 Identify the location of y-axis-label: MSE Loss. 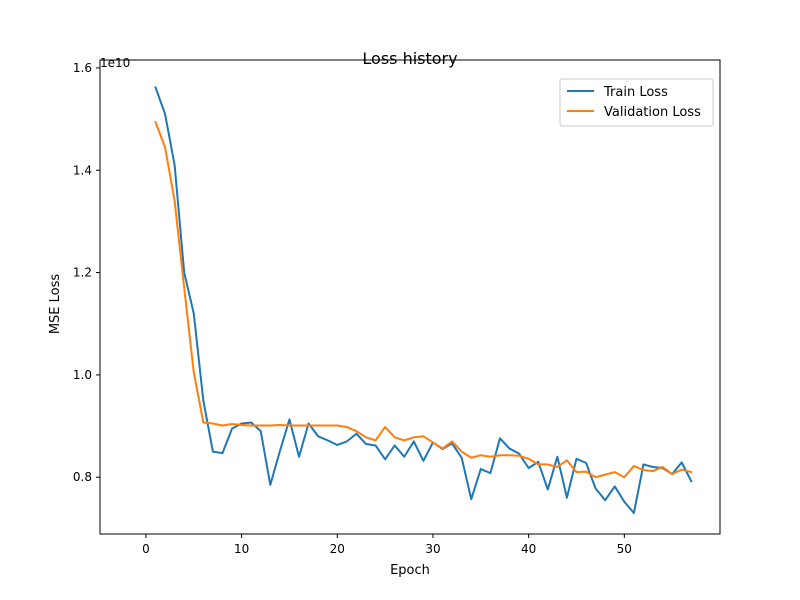
(55, 304).